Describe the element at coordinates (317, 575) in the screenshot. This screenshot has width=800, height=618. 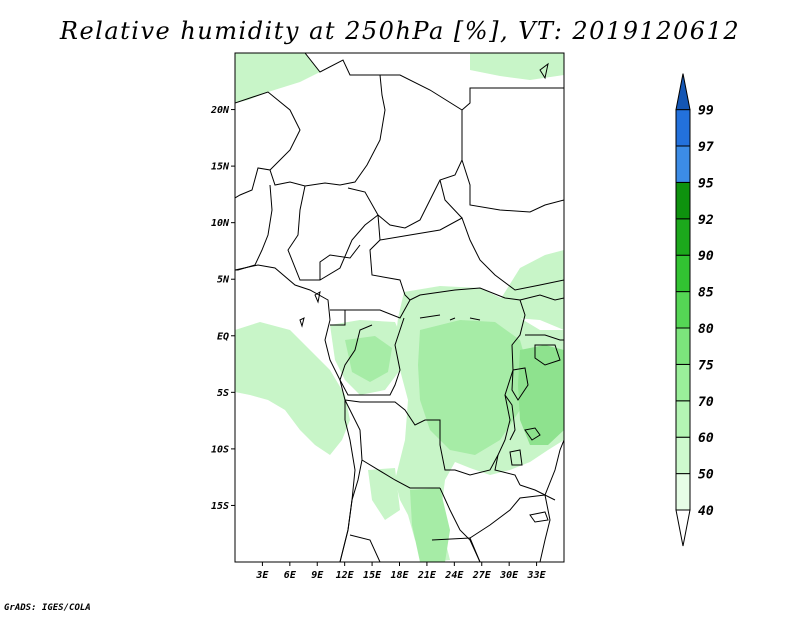
I see `lon-tick-label: 9E` at that location.